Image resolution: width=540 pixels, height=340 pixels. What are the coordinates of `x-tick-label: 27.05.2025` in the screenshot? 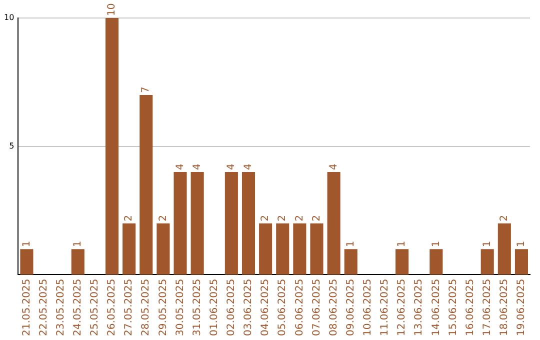 It's located at (129, 307).